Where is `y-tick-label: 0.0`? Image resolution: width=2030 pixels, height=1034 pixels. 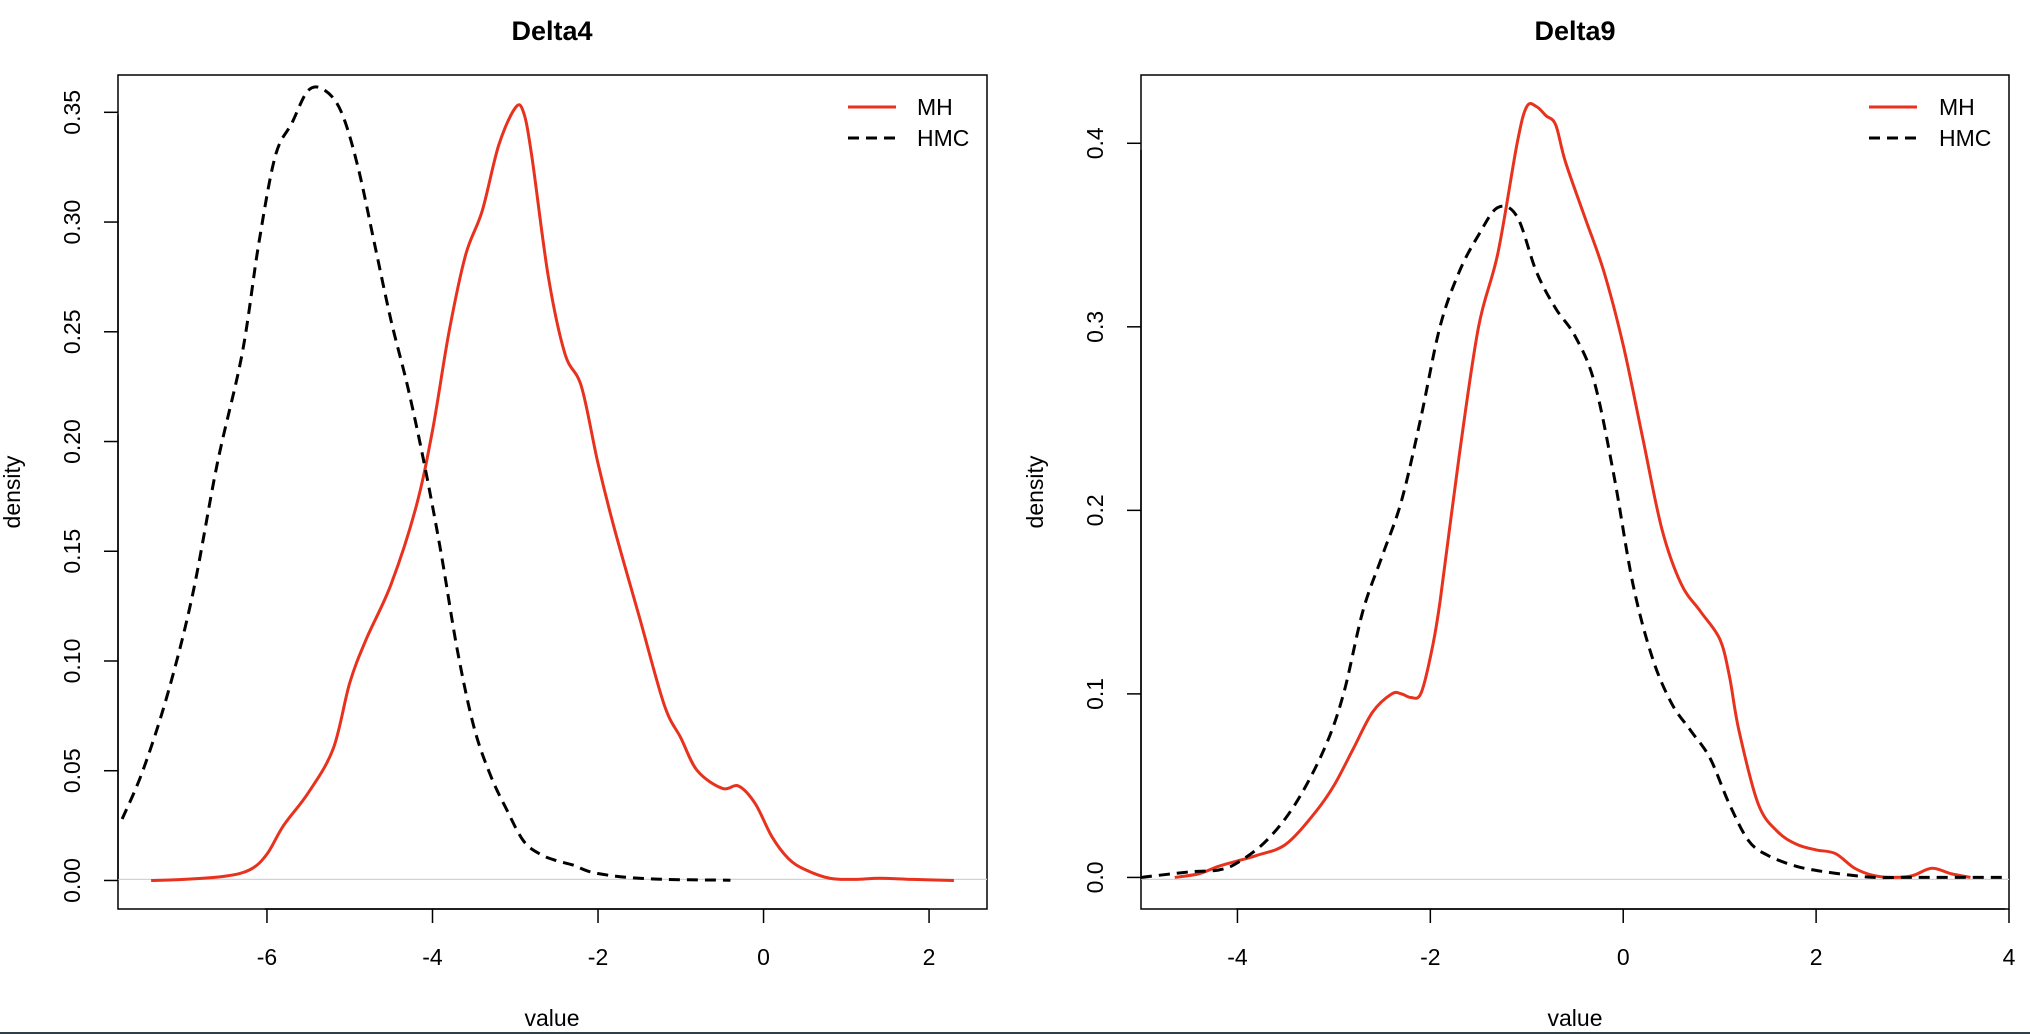 y-tick-label: 0.0 is located at coordinates (1095, 877).